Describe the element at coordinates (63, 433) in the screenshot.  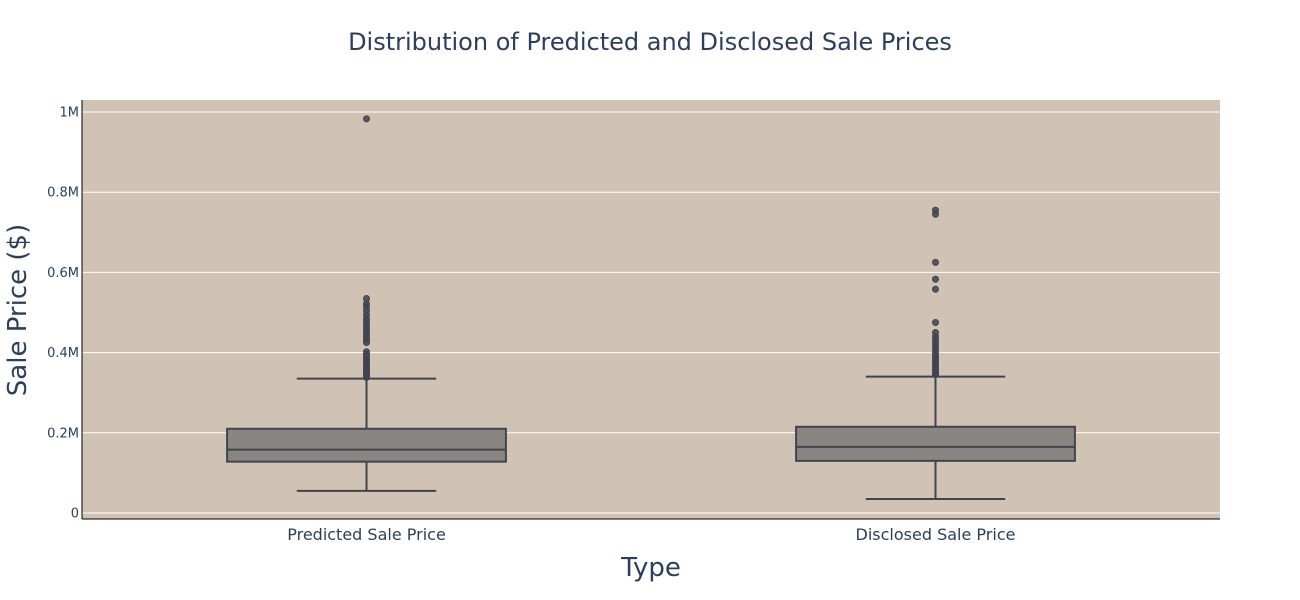
I see `y-tick-label: 0.2M` at that location.